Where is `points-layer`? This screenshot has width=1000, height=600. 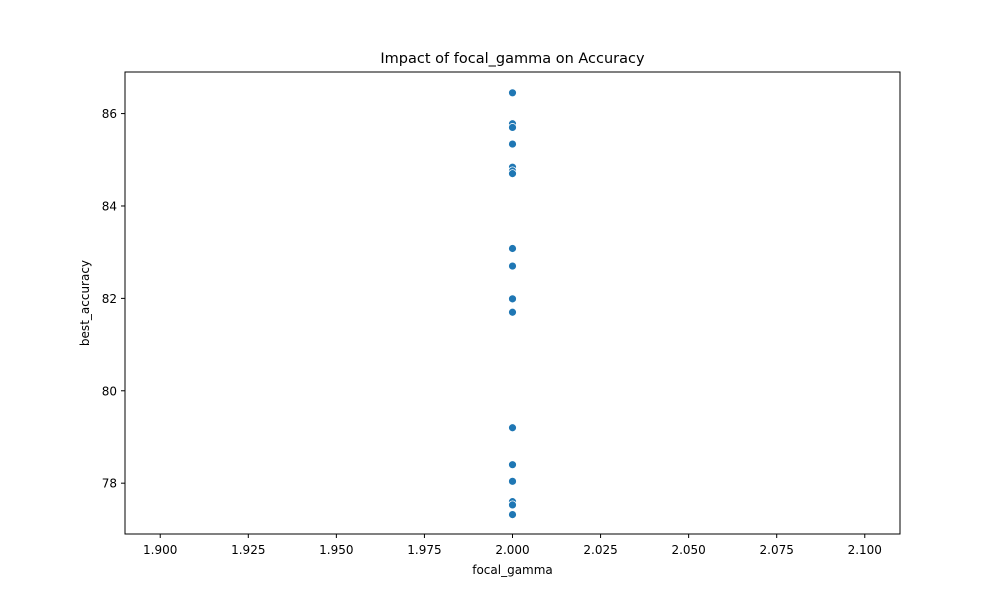
points-layer is located at coordinates (512, 303).